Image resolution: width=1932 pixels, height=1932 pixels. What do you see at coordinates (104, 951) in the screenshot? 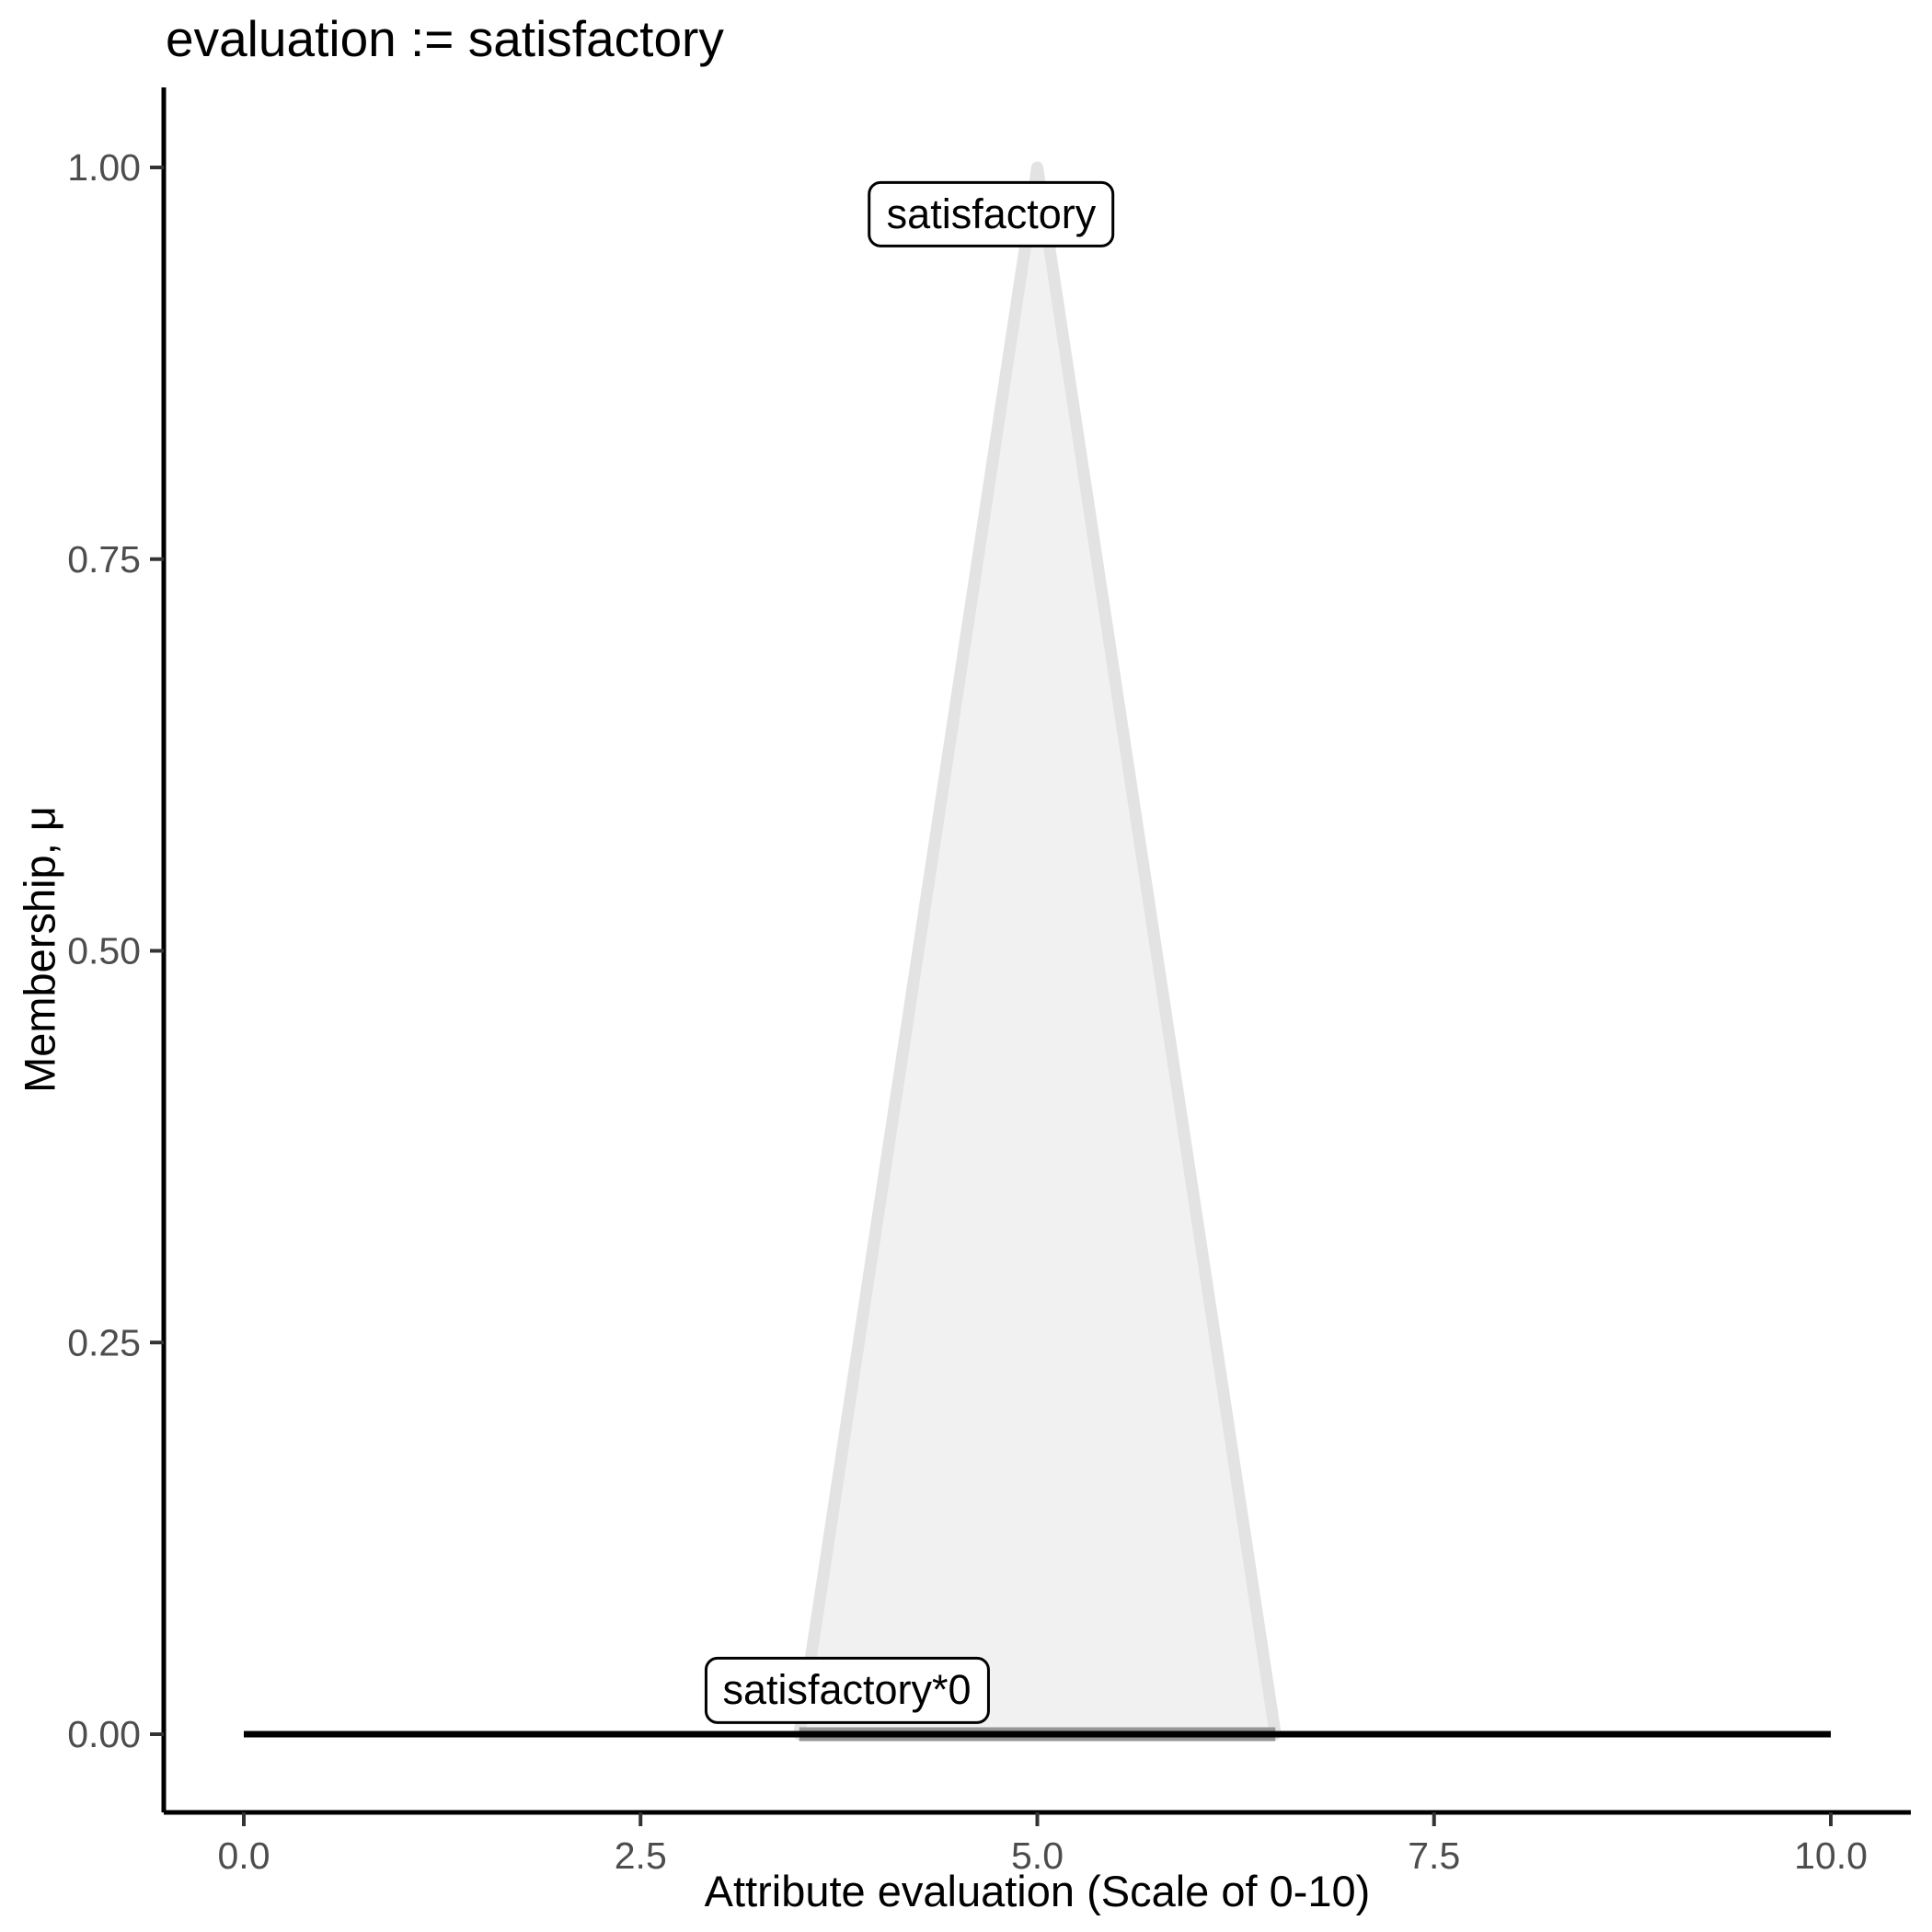
I see `y-tick-label: 0.50` at bounding box center [104, 951].